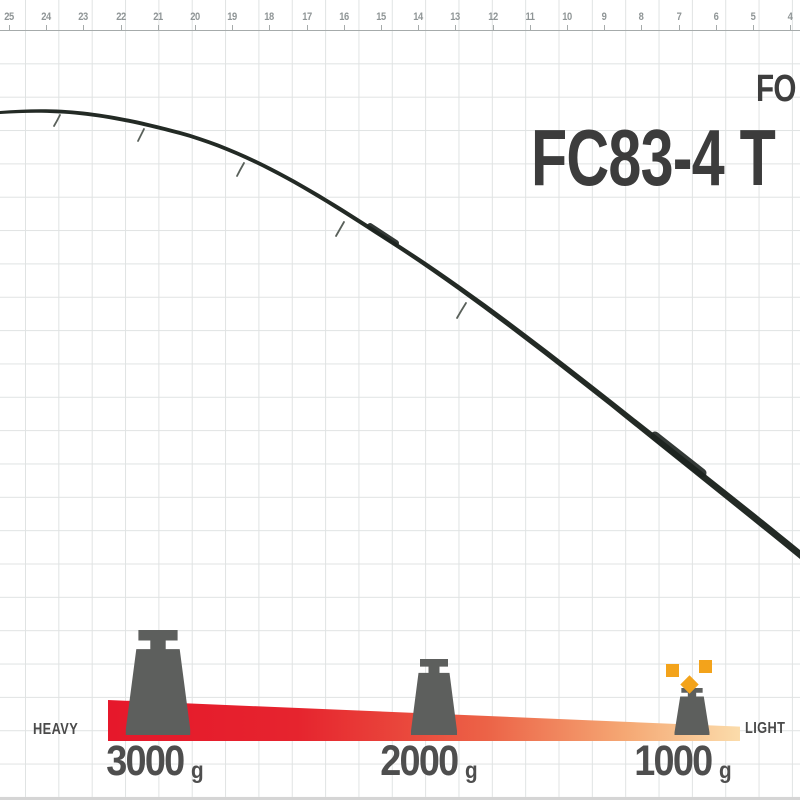  I want to click on ruler-number: 22, so click(120, 17).